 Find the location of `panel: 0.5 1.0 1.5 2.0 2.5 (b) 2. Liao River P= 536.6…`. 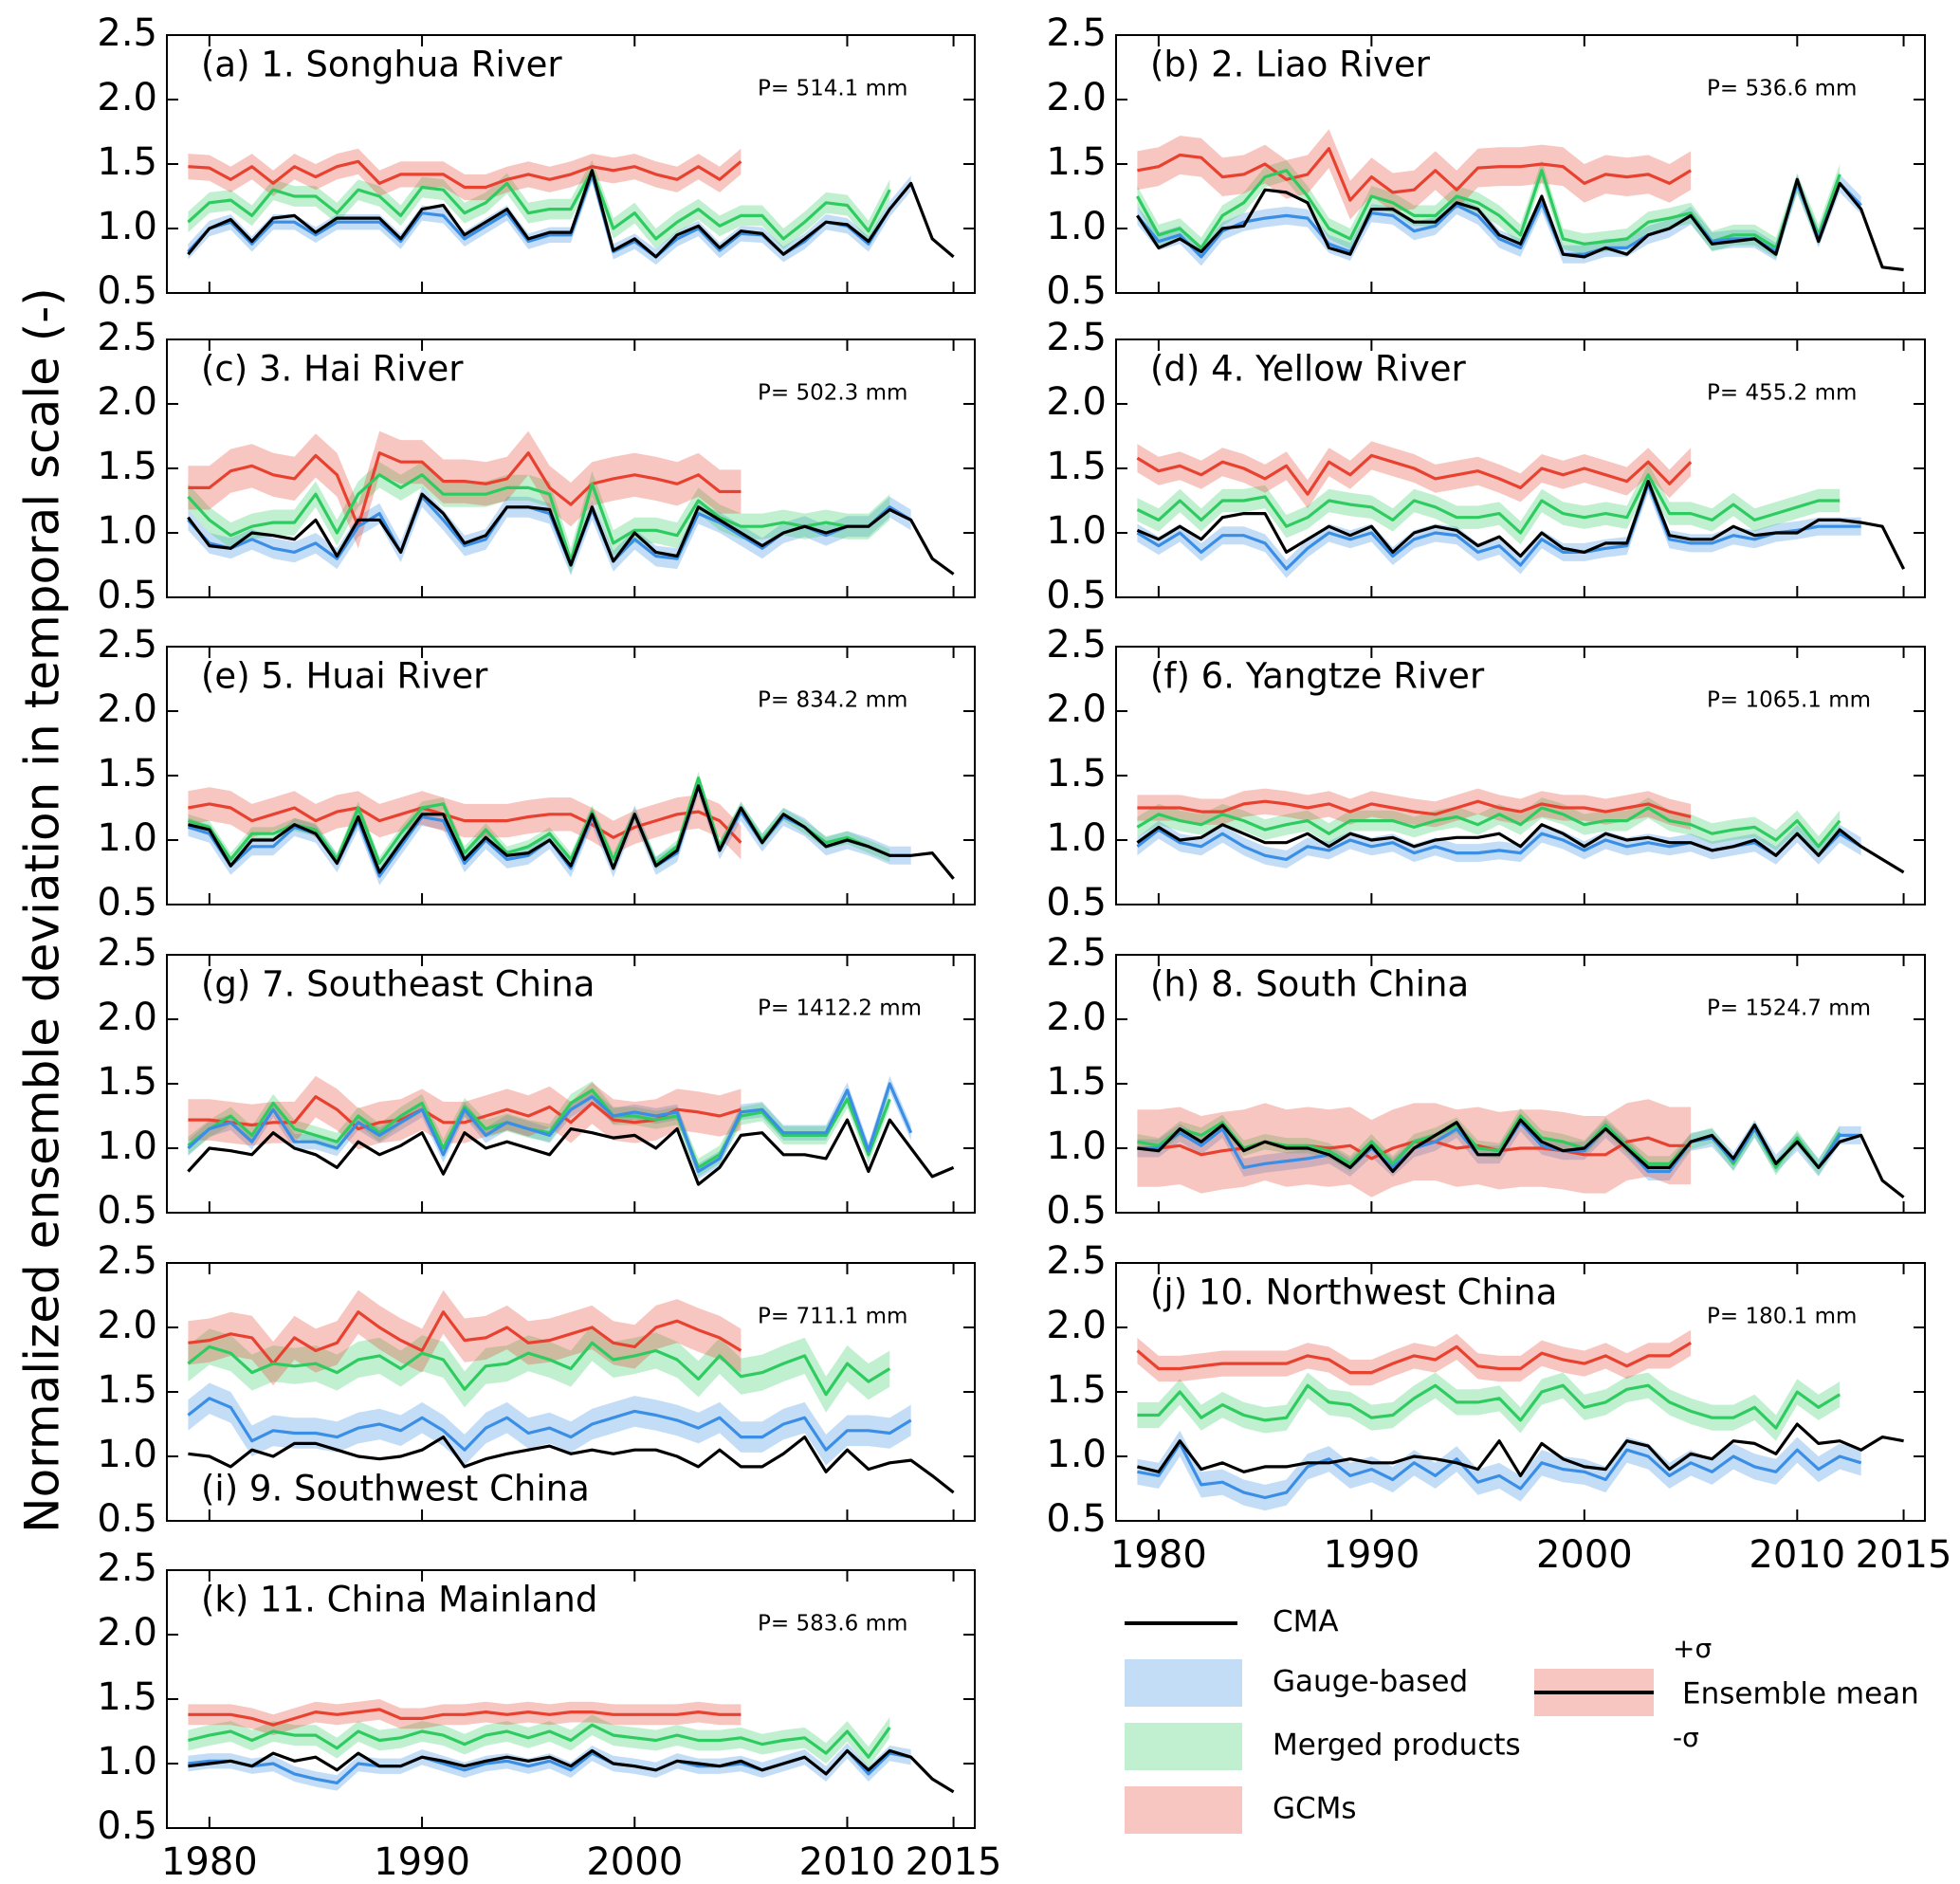

panel: 0.5 1.0 1.5 2.0 2.5 (b) 2. Liao River P= 536.6… is located at coordinates (1486, 162).